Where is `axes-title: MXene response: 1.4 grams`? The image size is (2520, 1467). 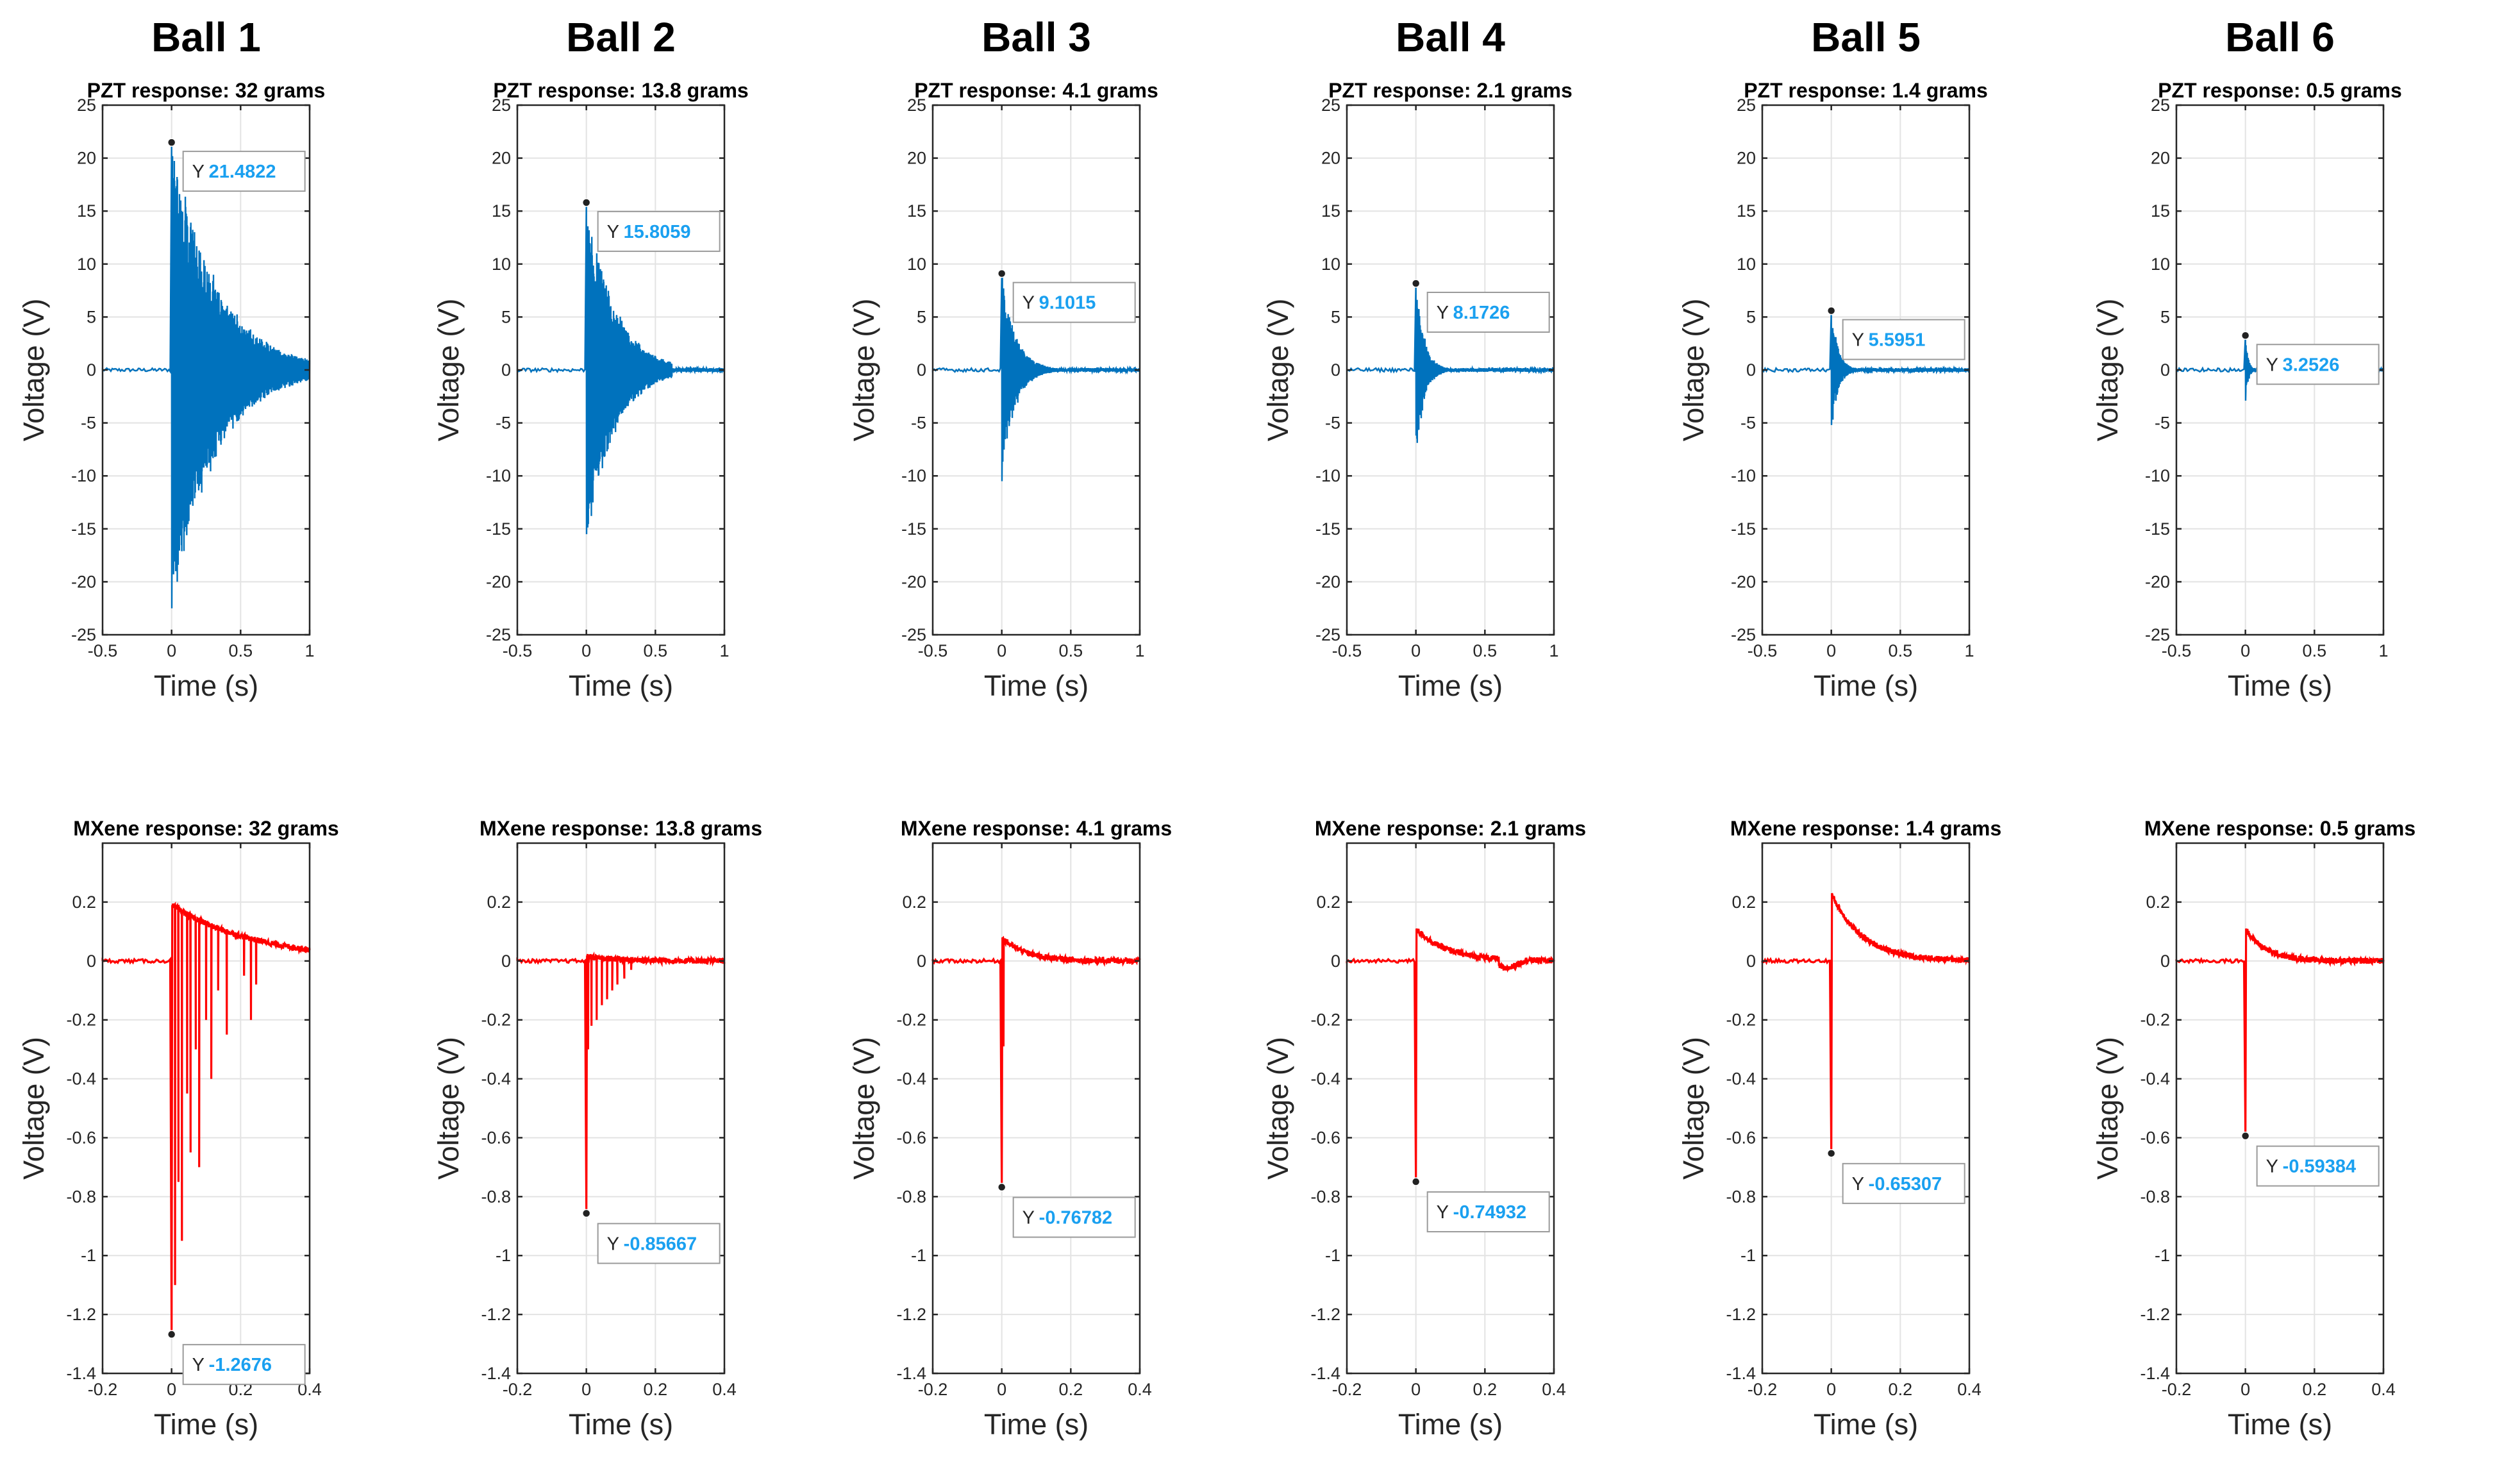
axes-title: MXene response: 1.4 grams is located at coordinates (1865, 828).